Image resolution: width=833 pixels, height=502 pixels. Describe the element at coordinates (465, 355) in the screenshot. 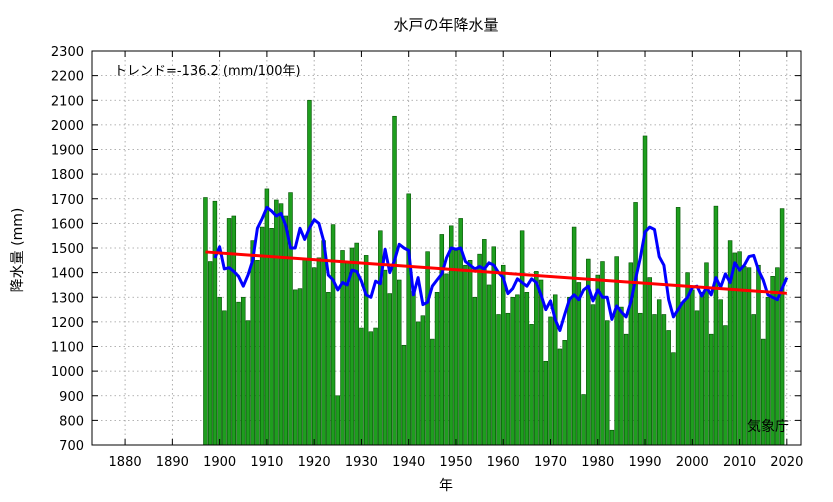

I see `bar-1952` at that location.